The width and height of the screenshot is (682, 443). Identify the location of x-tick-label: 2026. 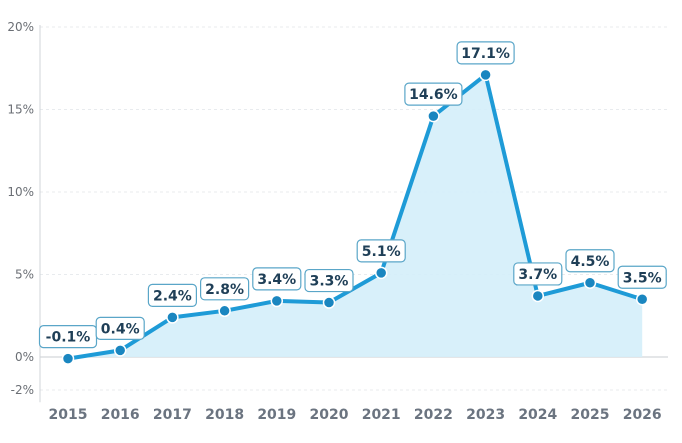
(642, 415).